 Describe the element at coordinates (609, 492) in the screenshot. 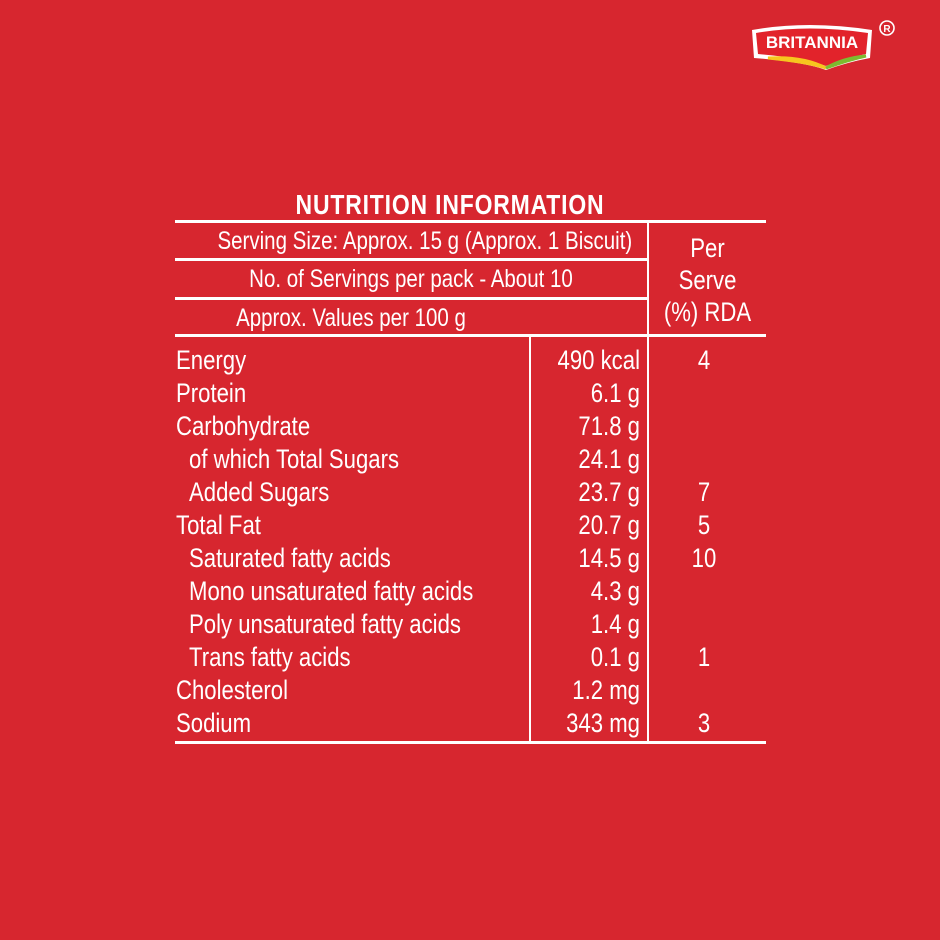

I see `nutrient-value: 23.7 g` at that location.